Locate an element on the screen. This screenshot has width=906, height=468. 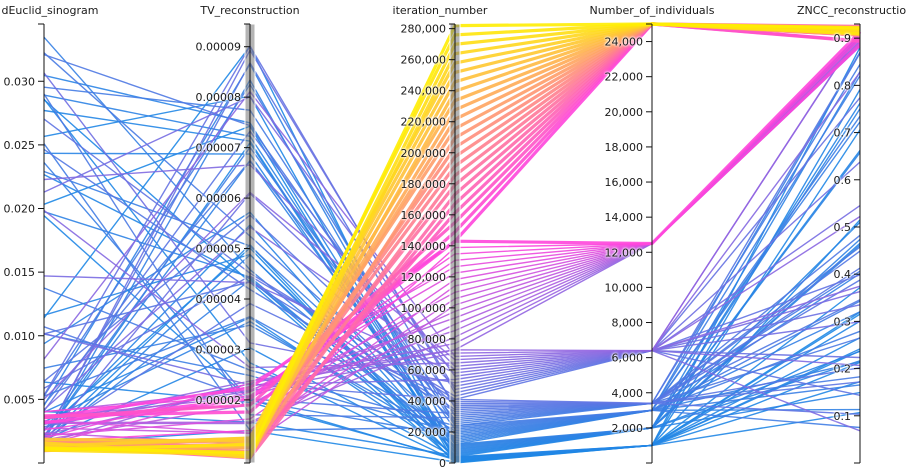
tick-label: 0.00004 is located at coordinates (219, 299).